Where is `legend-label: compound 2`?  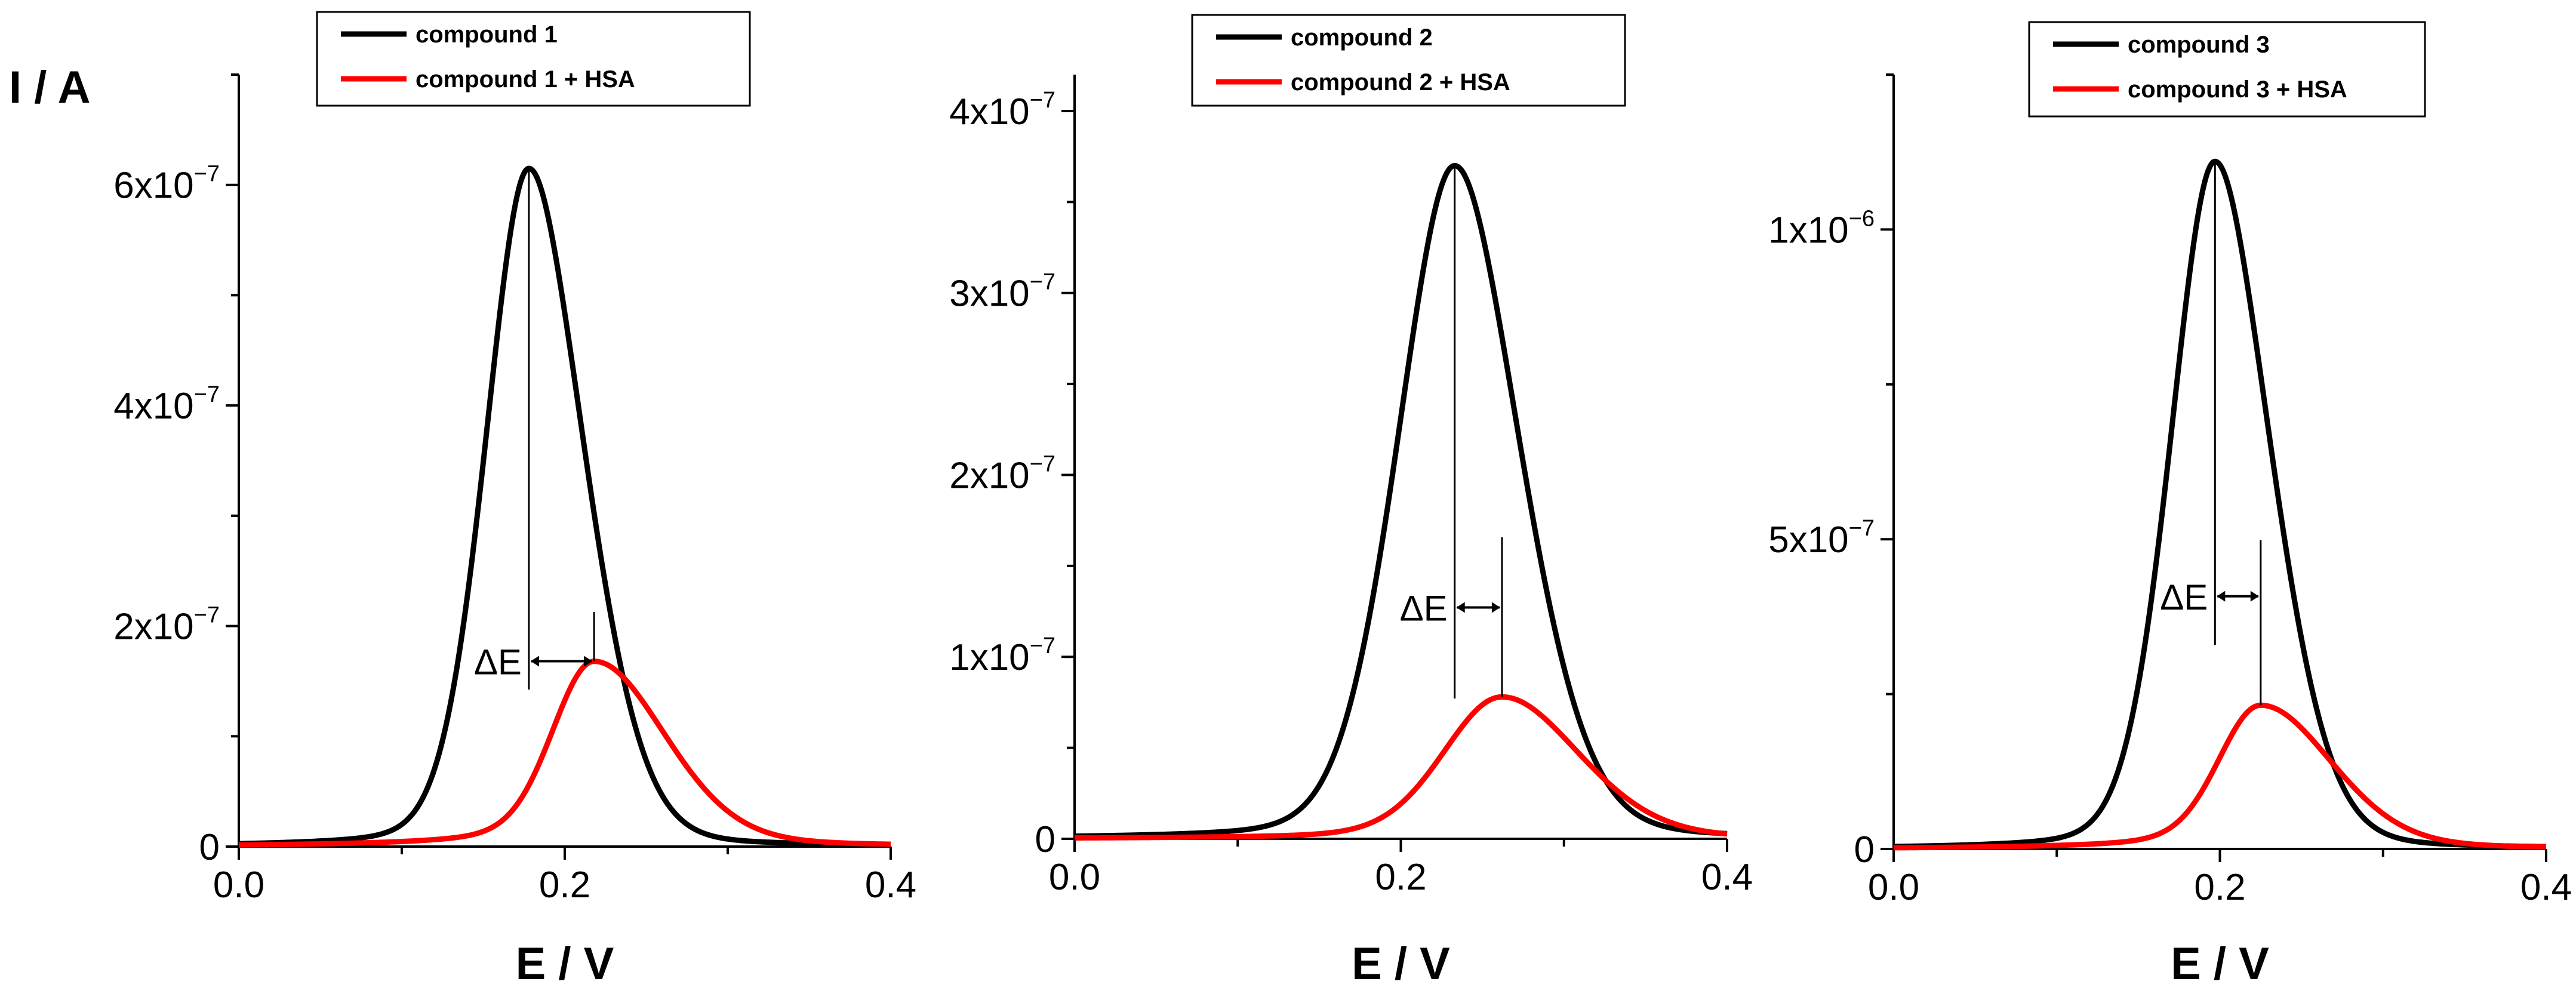 legend-label: compound 2 is located at coordinates (1362, 37).